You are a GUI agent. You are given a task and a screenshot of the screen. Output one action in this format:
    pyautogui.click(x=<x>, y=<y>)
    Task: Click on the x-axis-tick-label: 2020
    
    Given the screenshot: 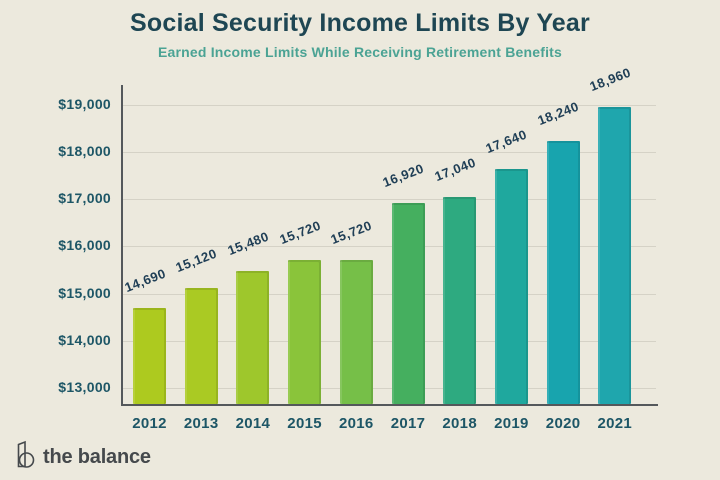 What is the action you would take?
    pyautogui.click(x=563, y=423)
    